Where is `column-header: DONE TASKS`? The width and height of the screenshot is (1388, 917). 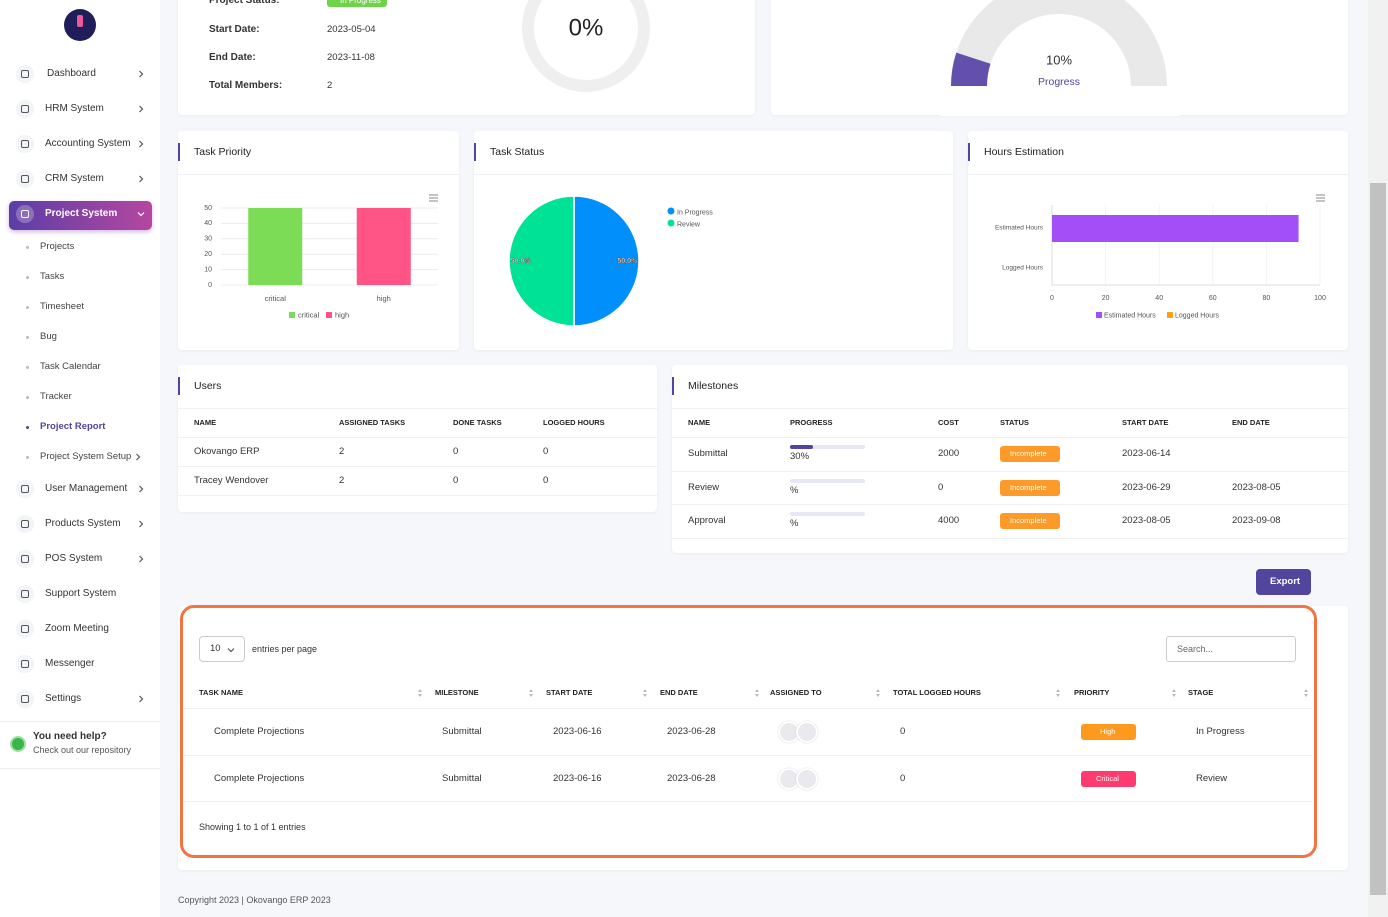
column-header: DONE TASKS is located at coordinates (477, 422).